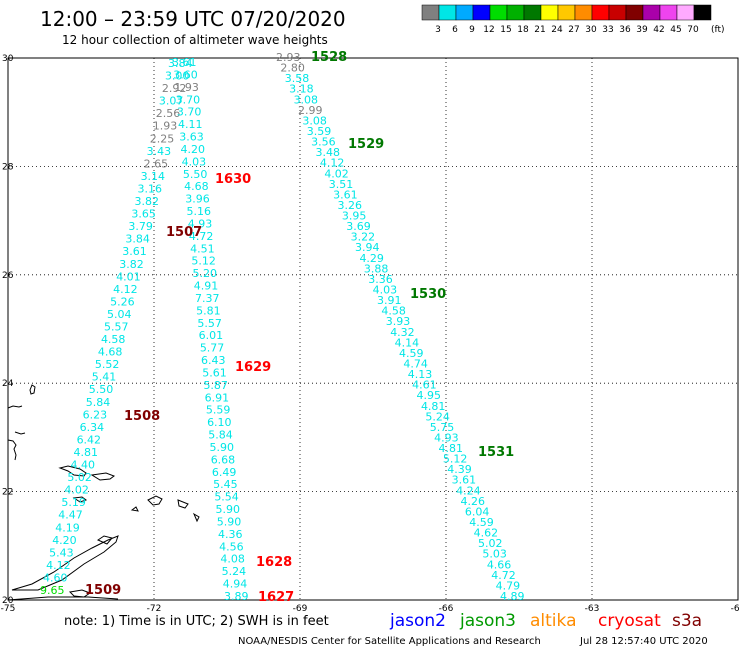  I want to click on legend-label: 12, so click(488, 30).